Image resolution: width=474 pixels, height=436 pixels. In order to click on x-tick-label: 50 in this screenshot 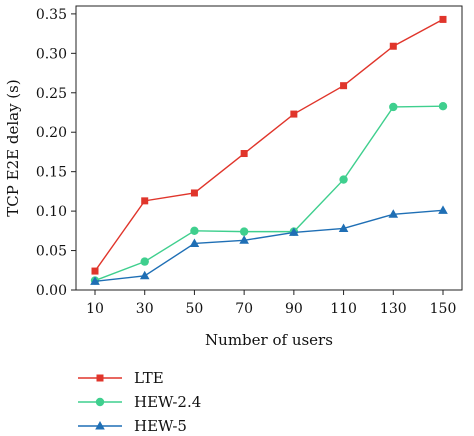, I will do `click(195, 309)`.